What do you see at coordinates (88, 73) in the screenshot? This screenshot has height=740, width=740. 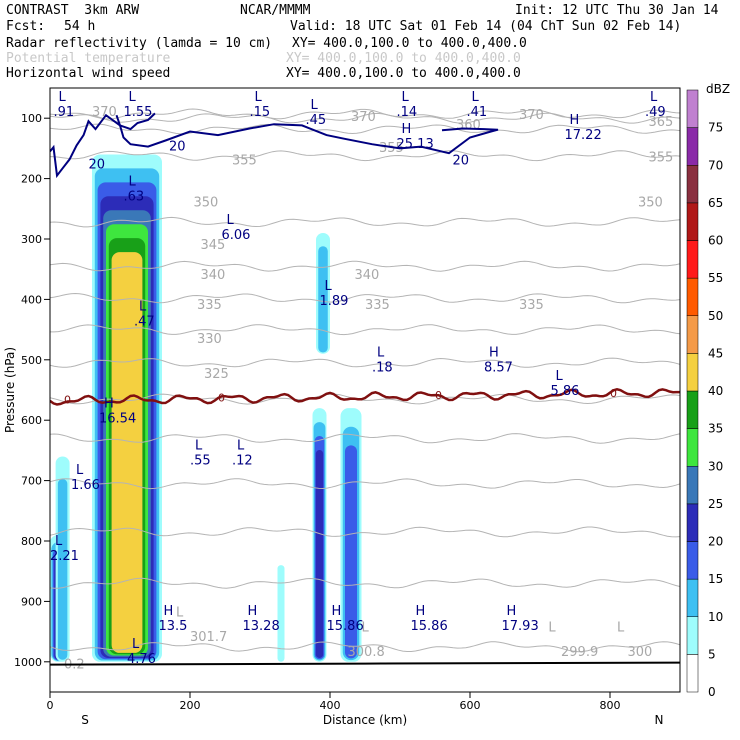 I see `field-name-wind: Horizontal wind speed` at bounding box center [88, 73].